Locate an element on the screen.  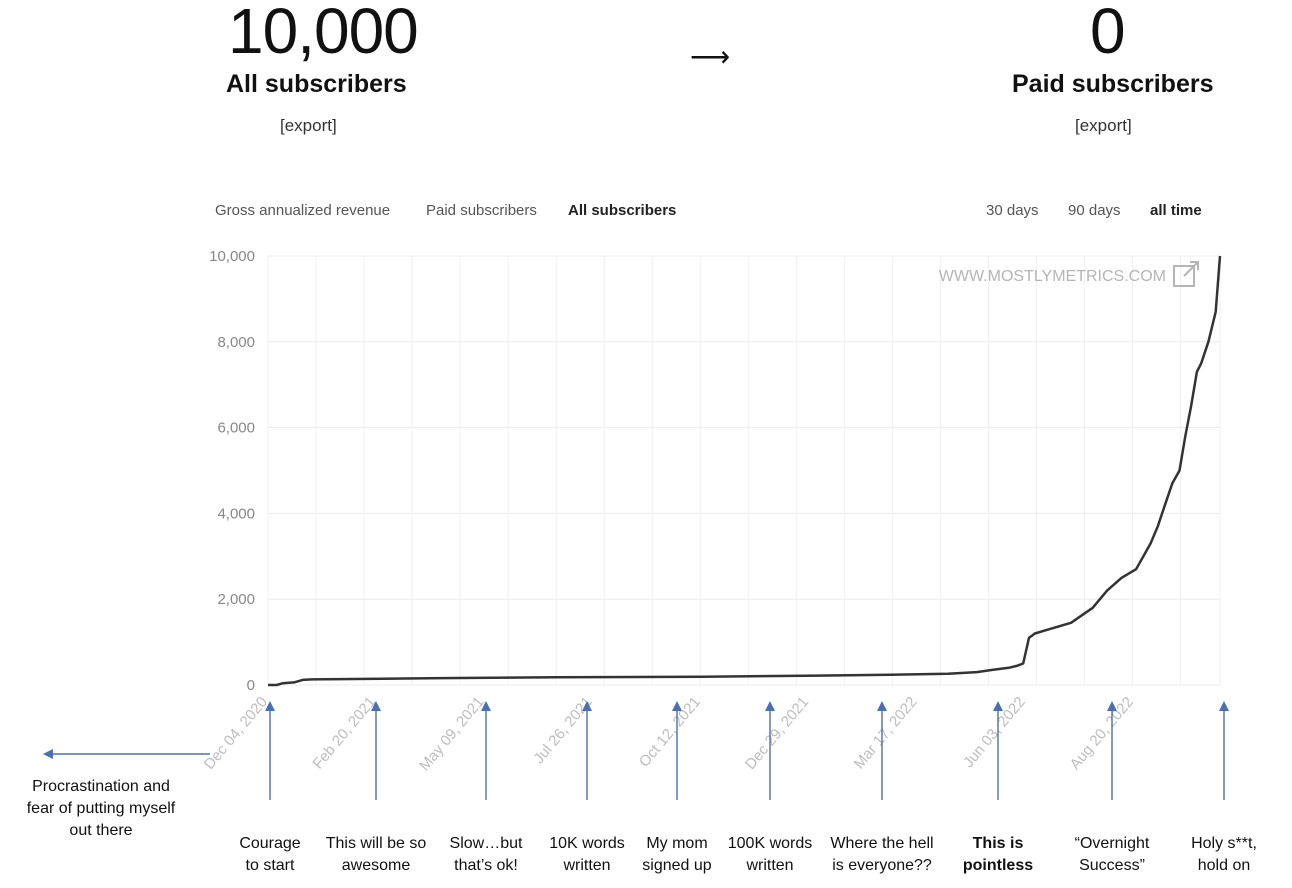
x-tick-label: Jul 26, 2021 is located at coordinates (563, 731).